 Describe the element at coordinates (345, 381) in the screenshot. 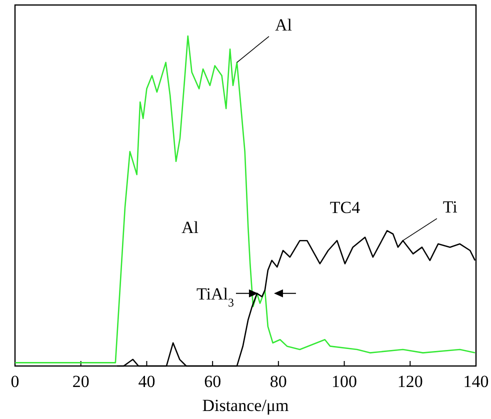

I see `x-tick-label: 100` at that location.